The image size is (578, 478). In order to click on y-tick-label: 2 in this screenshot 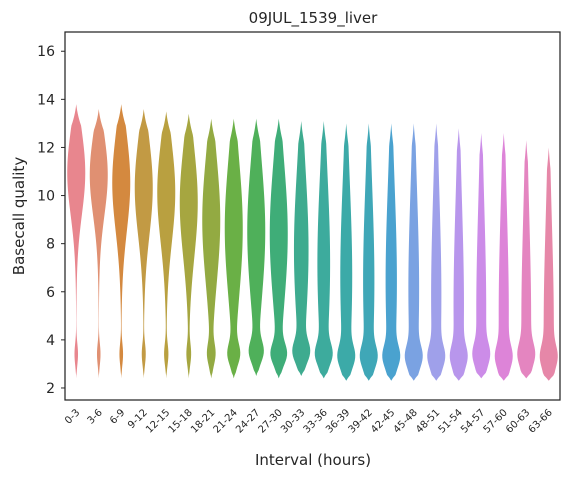, I will do `click(50, 389)`.